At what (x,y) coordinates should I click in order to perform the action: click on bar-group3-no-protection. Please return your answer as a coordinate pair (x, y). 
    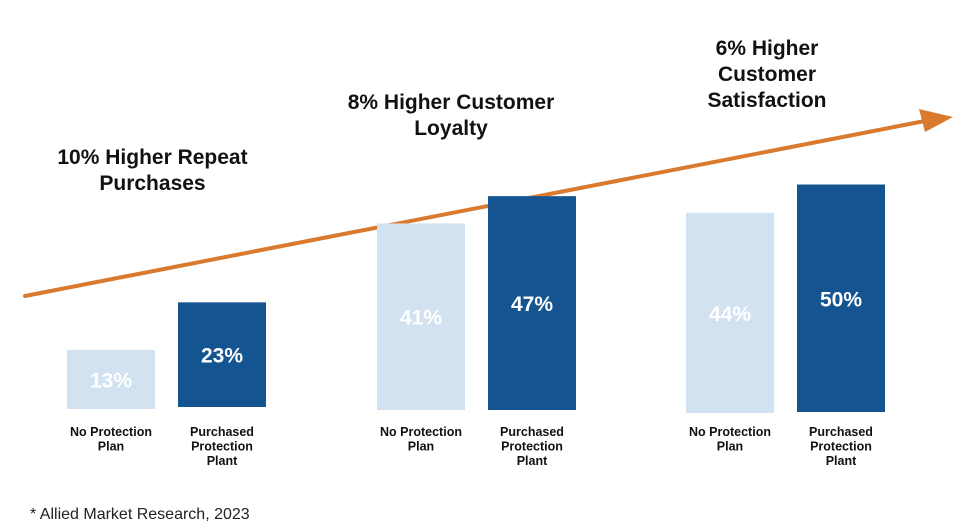
    Looking at the image, I should click on (730, 312).